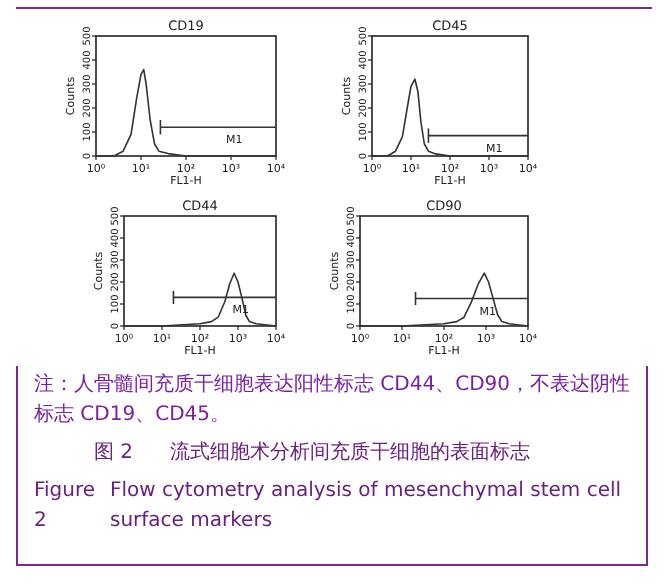  What do you see at coordinates (328, 506) in the screenshot?
I see `text: Figure 2 Flow cytometry analysis of mesenchymal stem cell surface markers` at bounding box center [328, 506].